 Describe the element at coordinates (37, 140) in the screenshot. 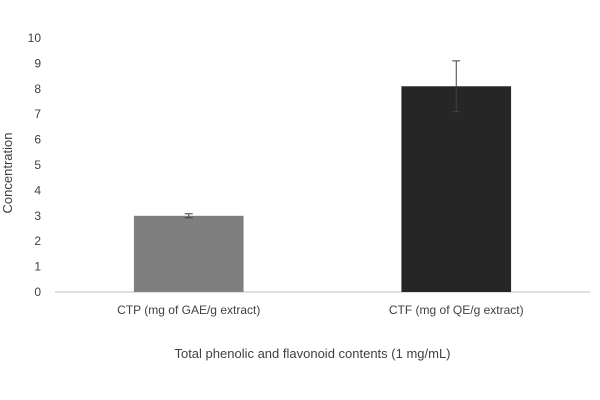

I see `y-tick-label: 6` at that location.